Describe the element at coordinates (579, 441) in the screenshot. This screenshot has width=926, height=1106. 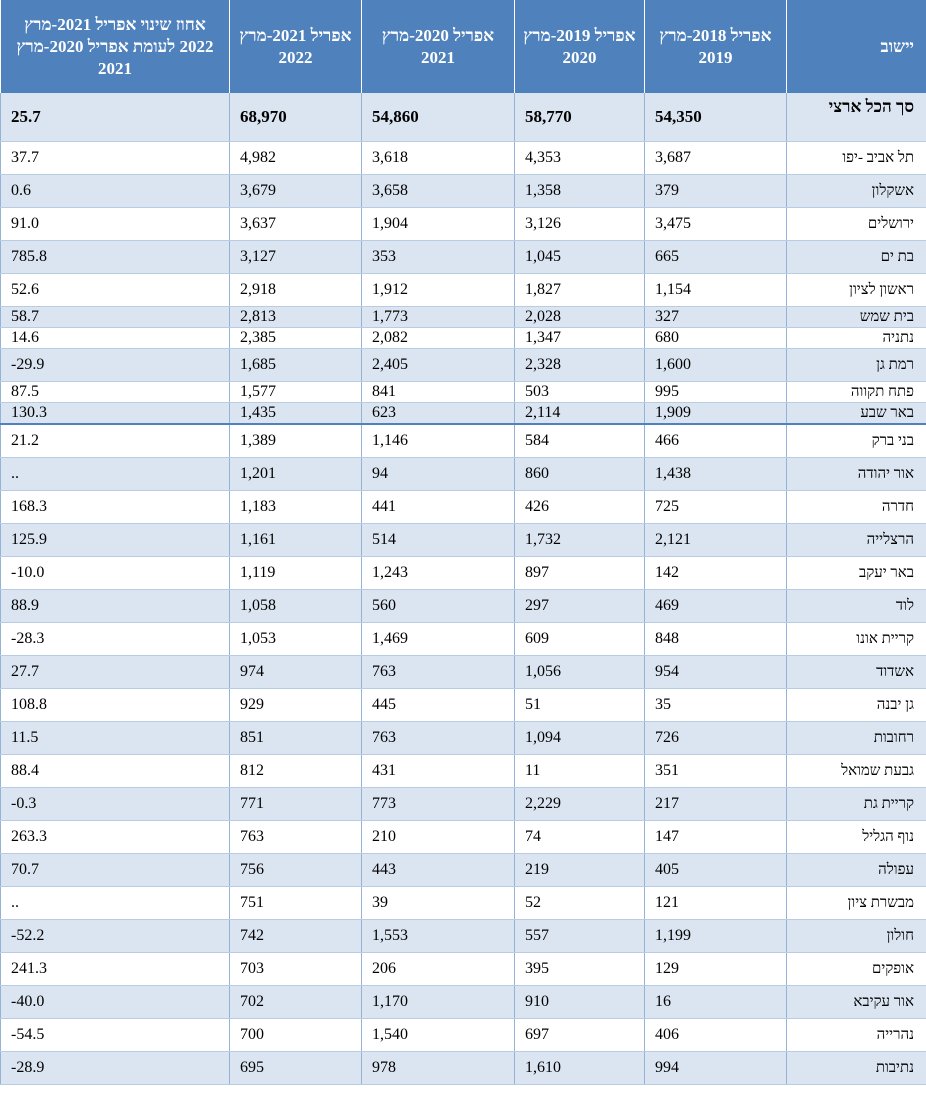
I see `cell-period-2019-2020: 584` at that location.